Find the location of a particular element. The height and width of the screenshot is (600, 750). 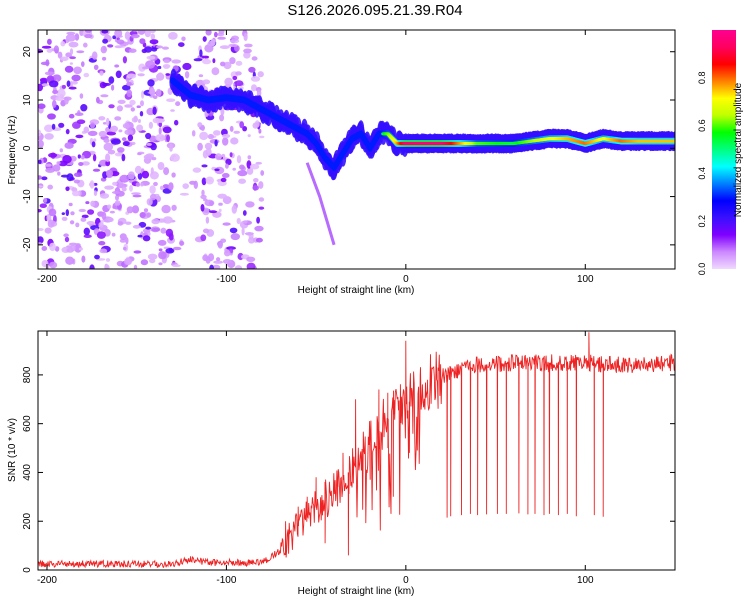

colorbar-tick-label: 0.4 is located at coordinates (702, 173).